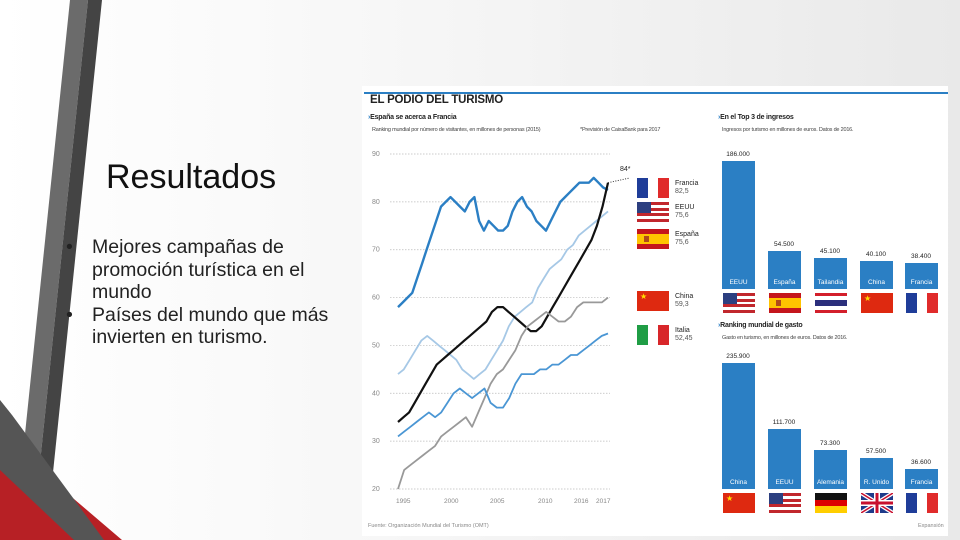 The width and height of the screenshot is (960, 540). Describe the element at coordinates (830, 482) in the screenshot. I see `bar-category-label: Alemania` at that location.